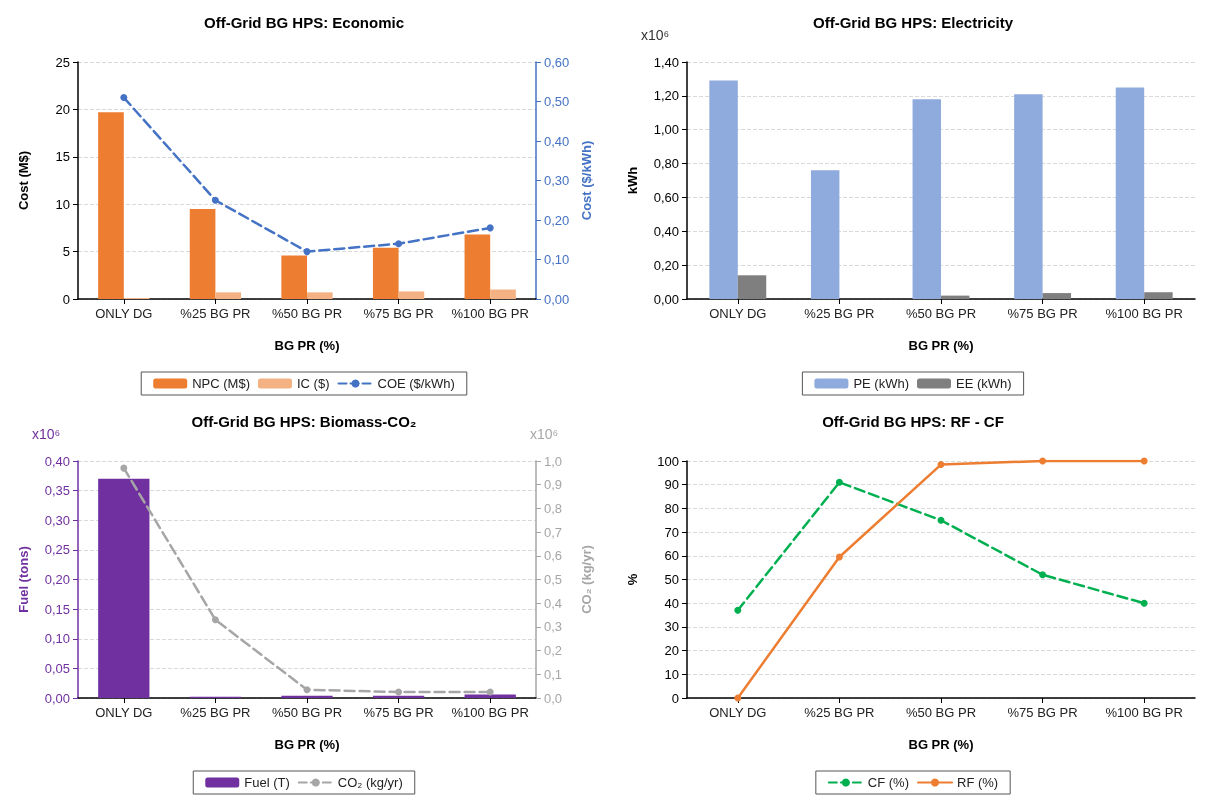 The height and width of the screenshot is (800, 1217). I want to click on legend-label: CF (%), so click(888, 782).